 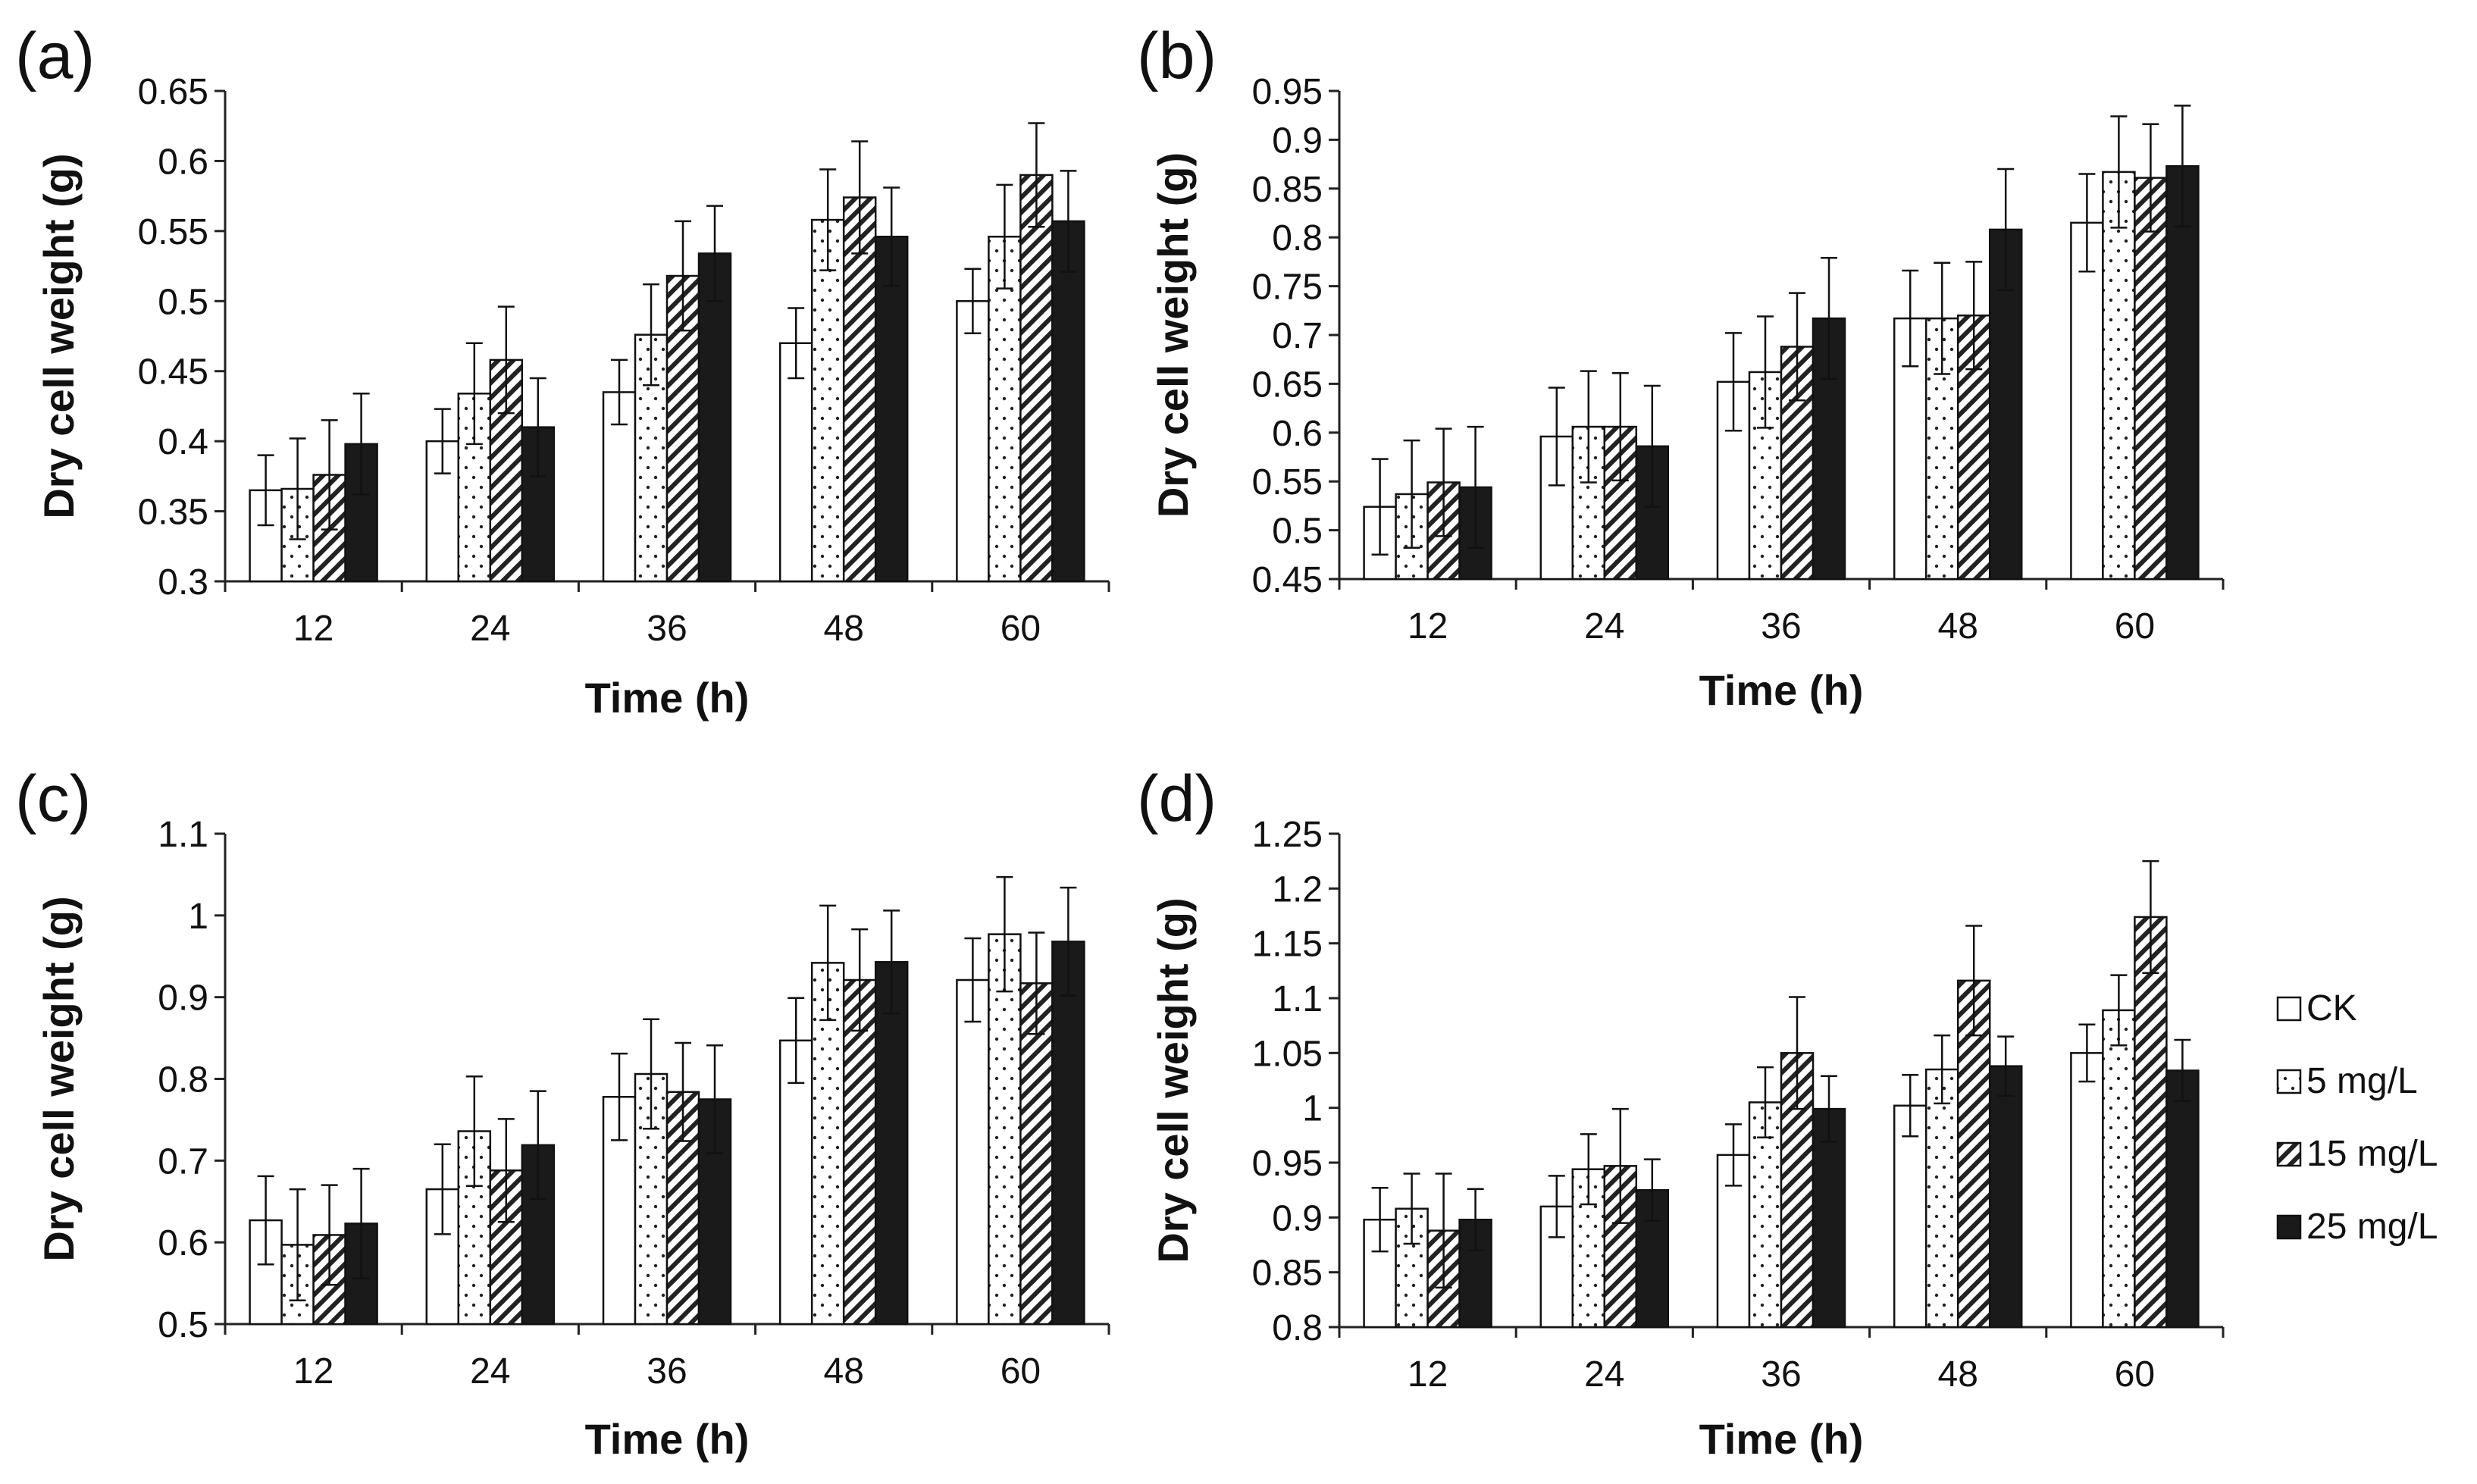 What do you see at coordinates (1287, 835) in the screenshot?
I see `y-tick-label: 1.25` at bounding box center [1287, 835].